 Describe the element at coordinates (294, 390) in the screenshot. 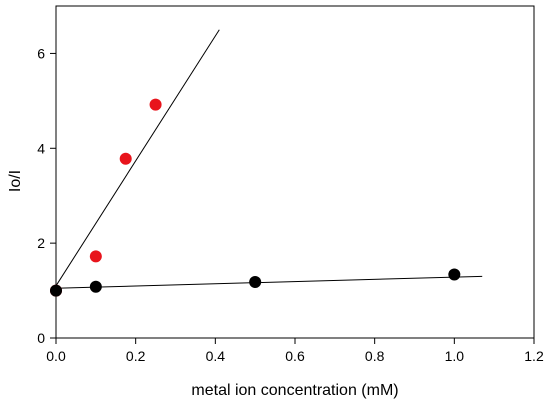

I see `x-axis-title: metal ion concentration (mM)` at that location.